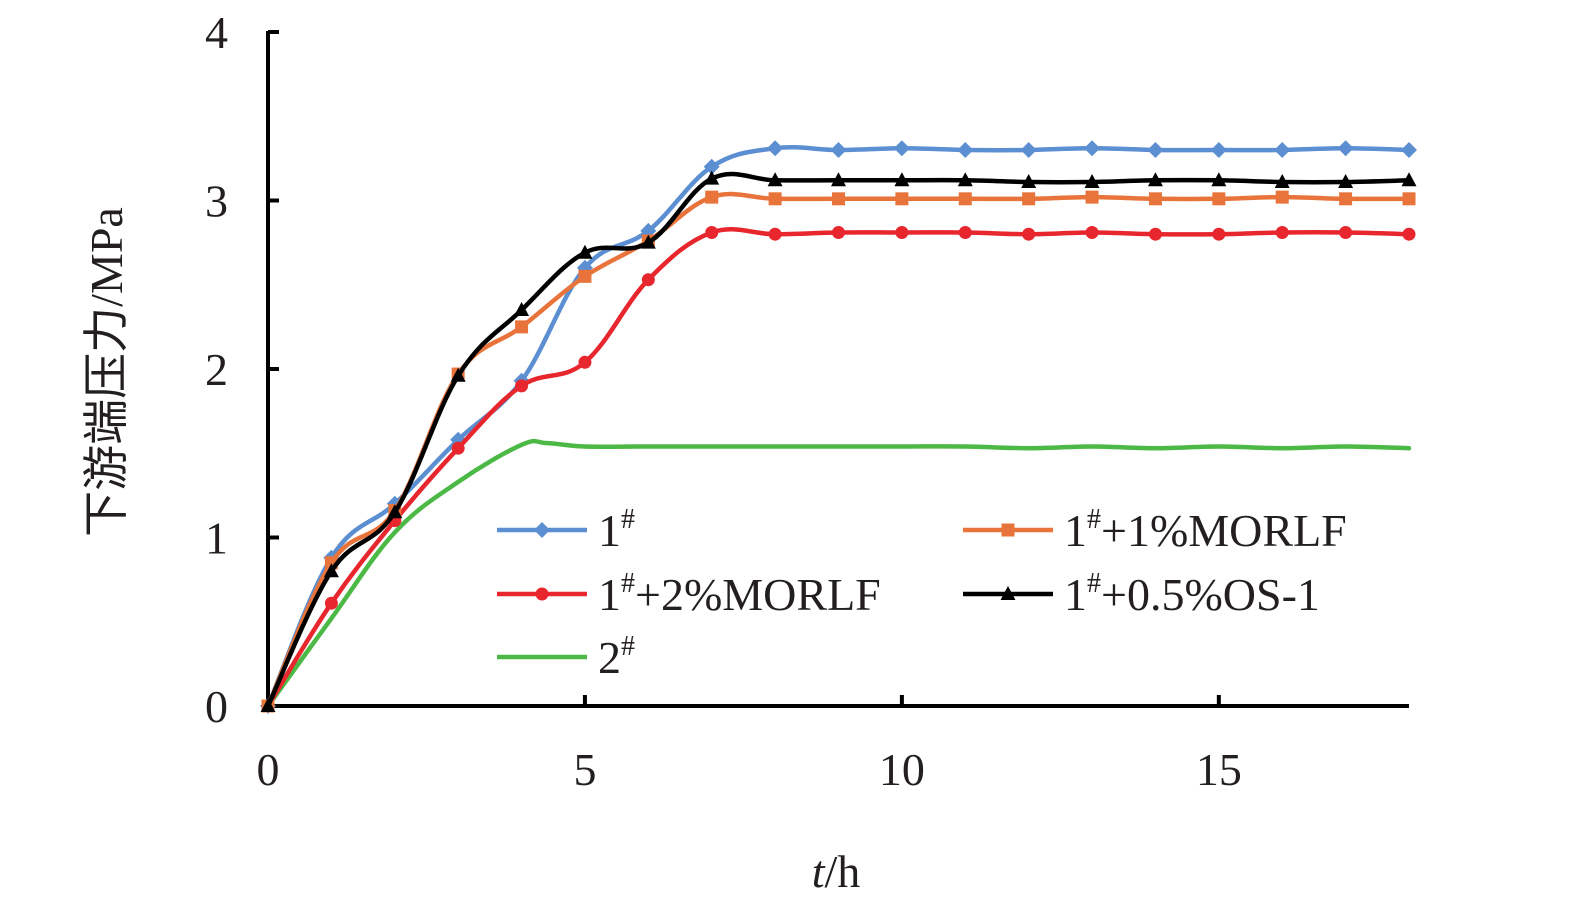 The width and height of the screenshot is (1575, 910). What do you see at coordinates (1219, 769) in the screenshot?
I see `x-tick-label: 15` at bounding box center [1219, 769].